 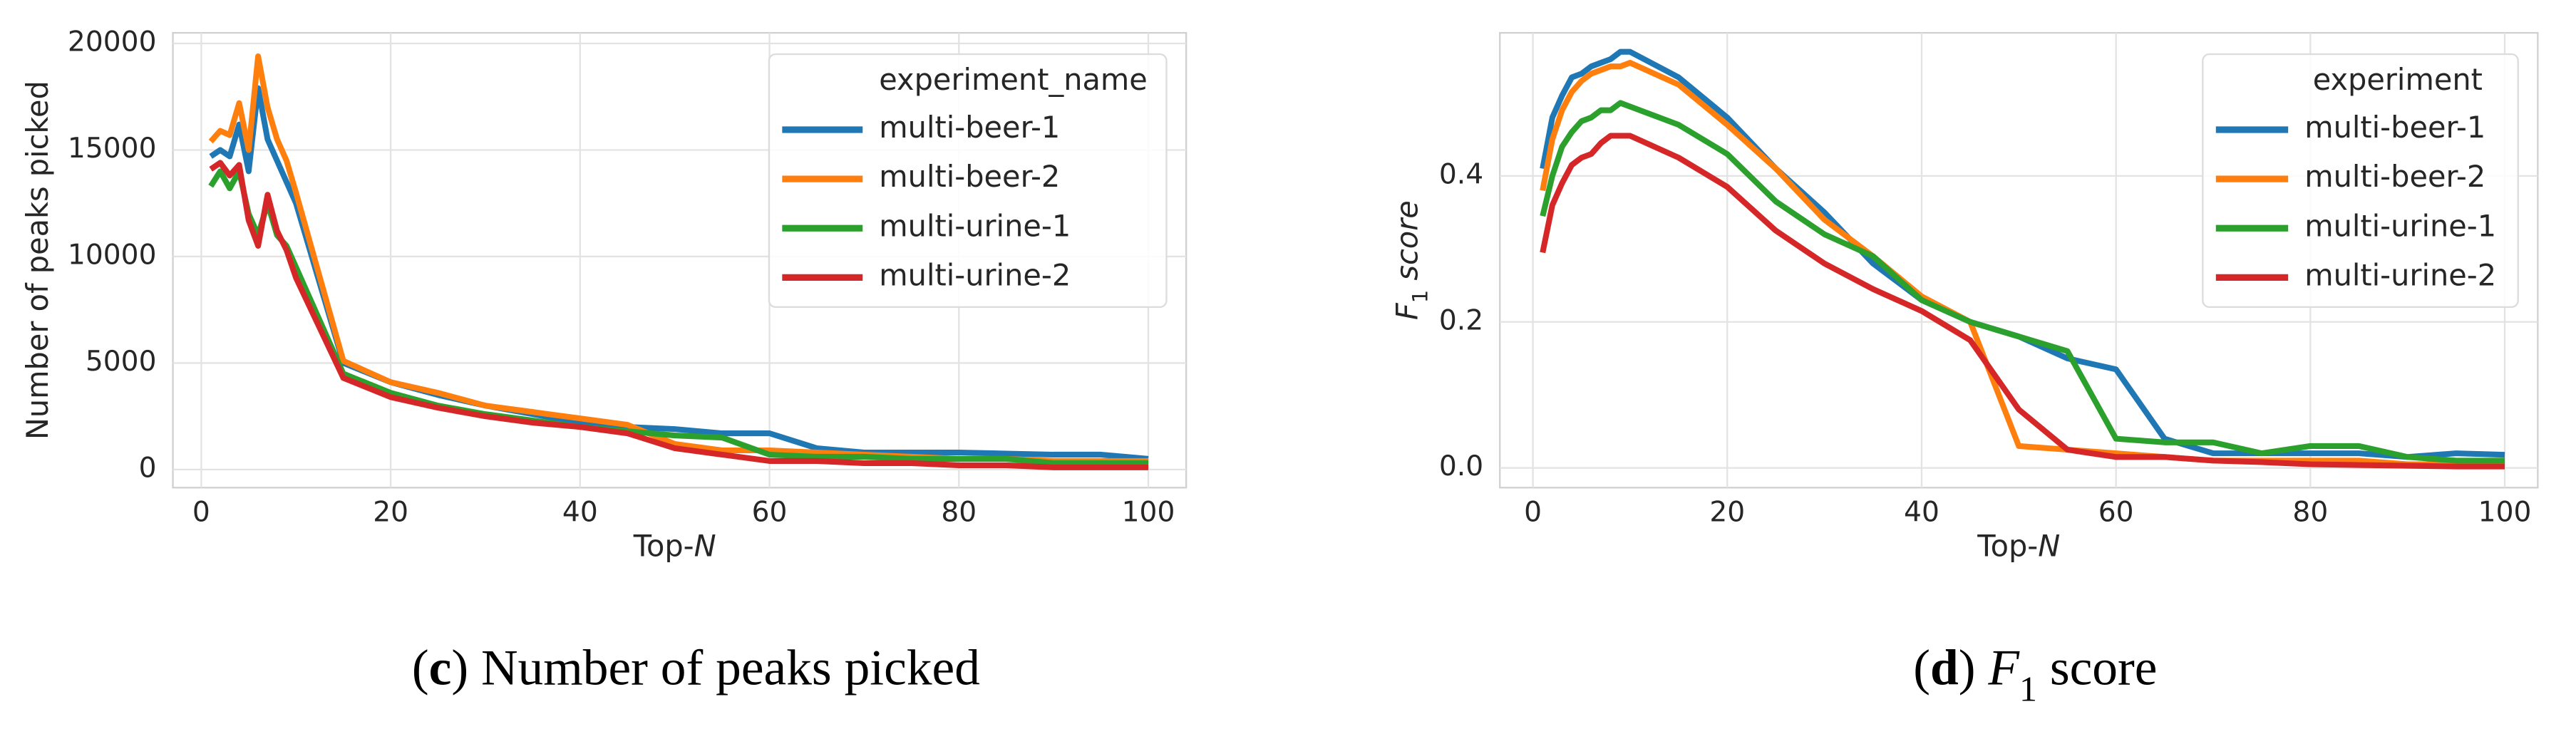 What do you see at coordinates (1013, 80) in the screenshot?
I see `legend-title: experiment_name` at bounding box center [1013, 80].